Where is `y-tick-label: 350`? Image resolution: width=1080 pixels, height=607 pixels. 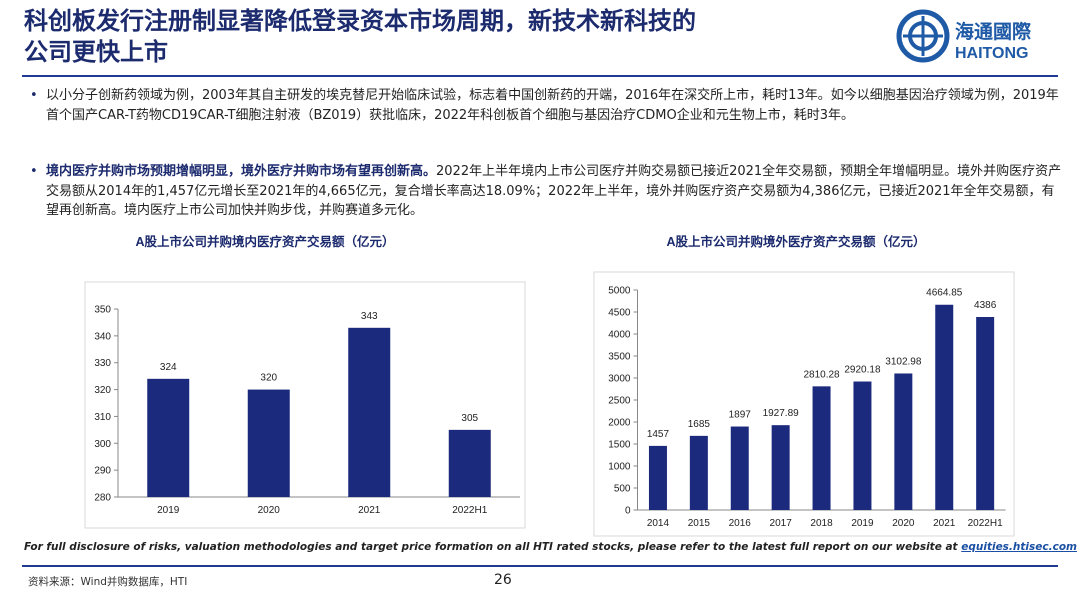 y-tick-label: 350 is located at coordinates (102, 310).